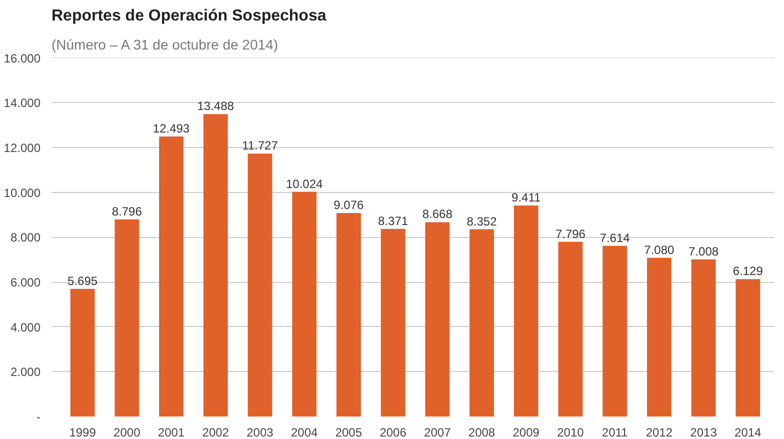 The width and height of the screenshot is (784, 439). I want to click on x-tick-label: 2000, so click(127, 432).